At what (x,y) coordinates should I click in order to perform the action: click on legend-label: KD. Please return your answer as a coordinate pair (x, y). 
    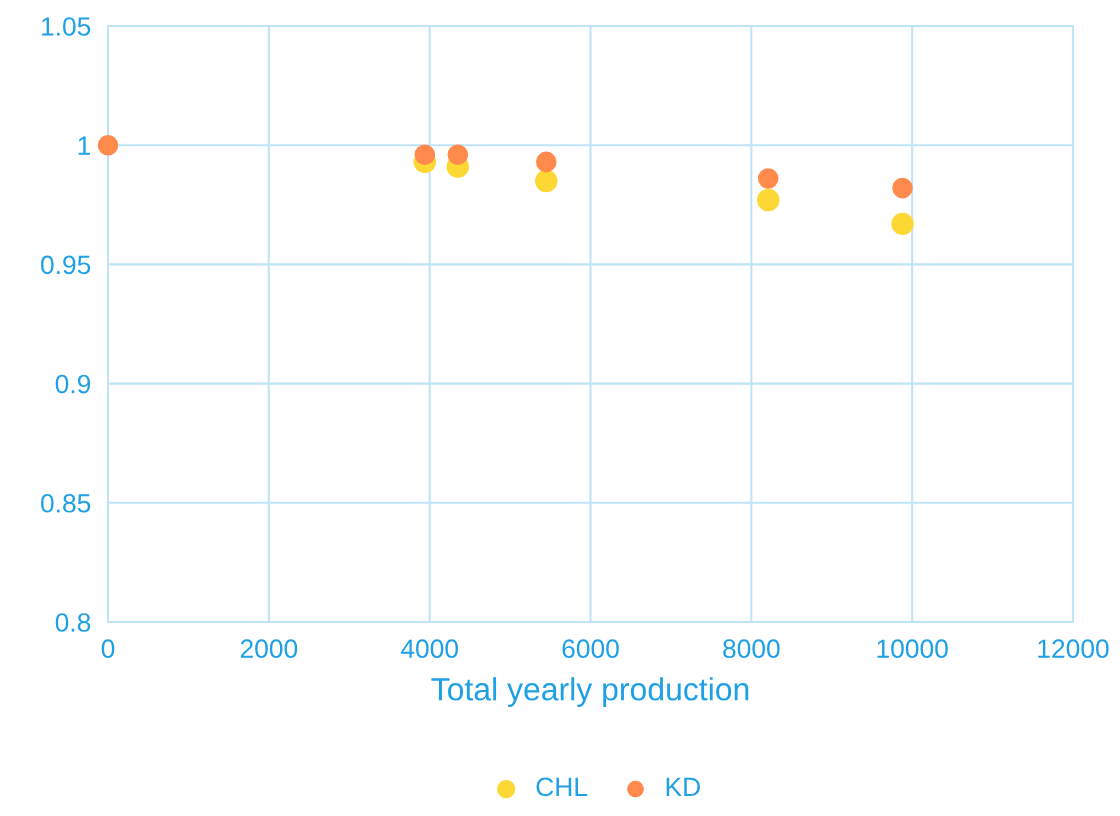
    Looking at the image, I should click on (683, 786).